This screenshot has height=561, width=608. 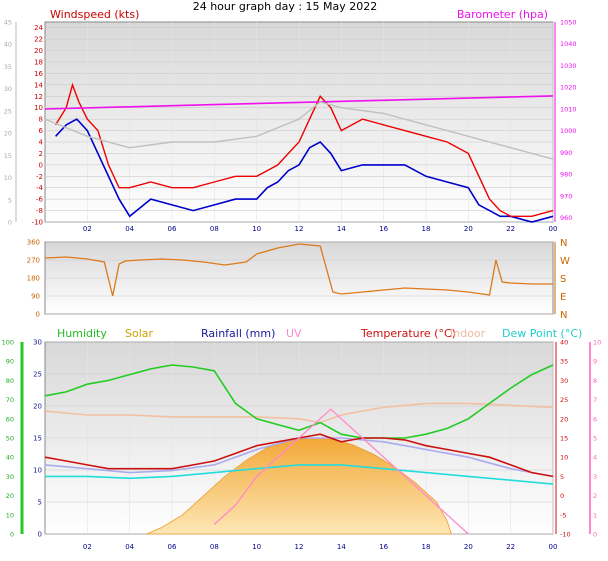 What do you see at coordinates (8, 23) in the screenshot?
I see `wind-outer-tick: 45` at bounding box center [8, 23].